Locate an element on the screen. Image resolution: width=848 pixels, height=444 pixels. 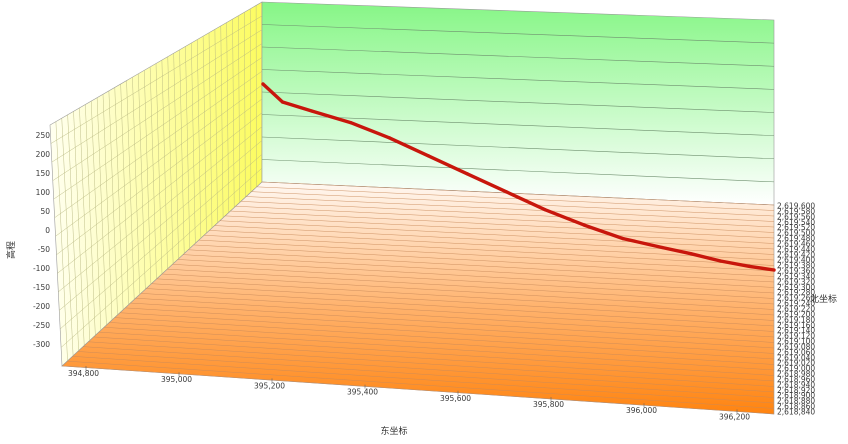
y-tick-label: 2,619,400 is located at coordinates (796, 260).